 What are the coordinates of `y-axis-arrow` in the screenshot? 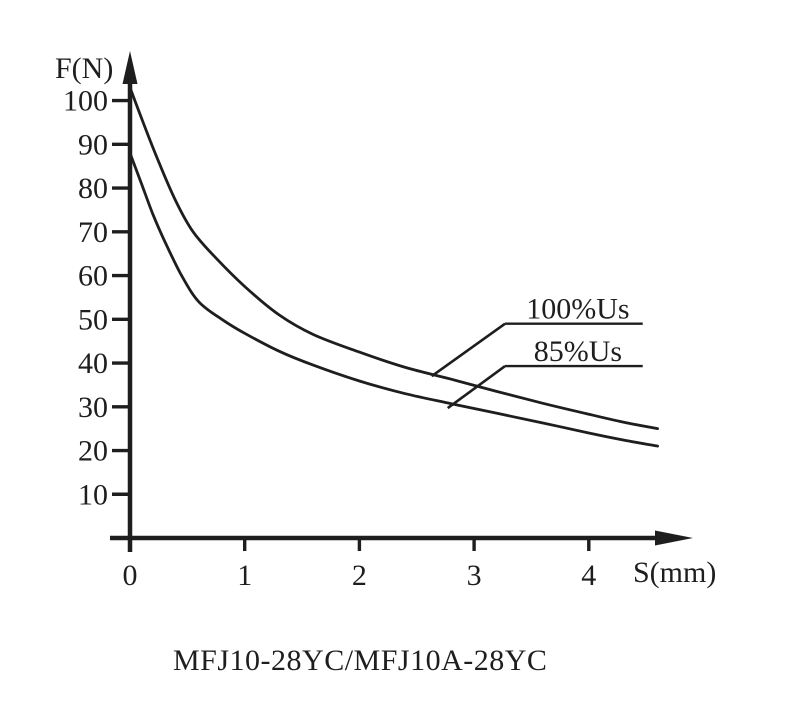 It's located at (130, 67).